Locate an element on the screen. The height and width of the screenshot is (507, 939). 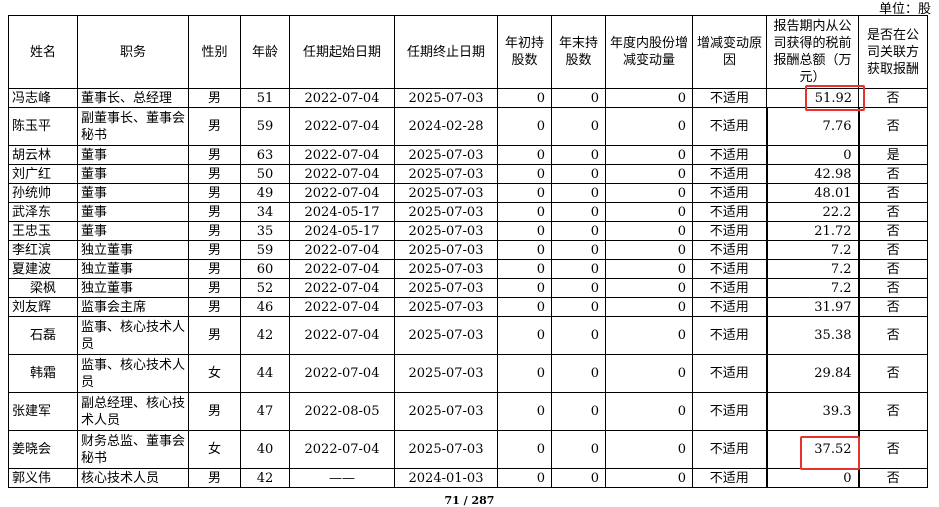
table-cell: 女 is located at coordinates (214, 373).